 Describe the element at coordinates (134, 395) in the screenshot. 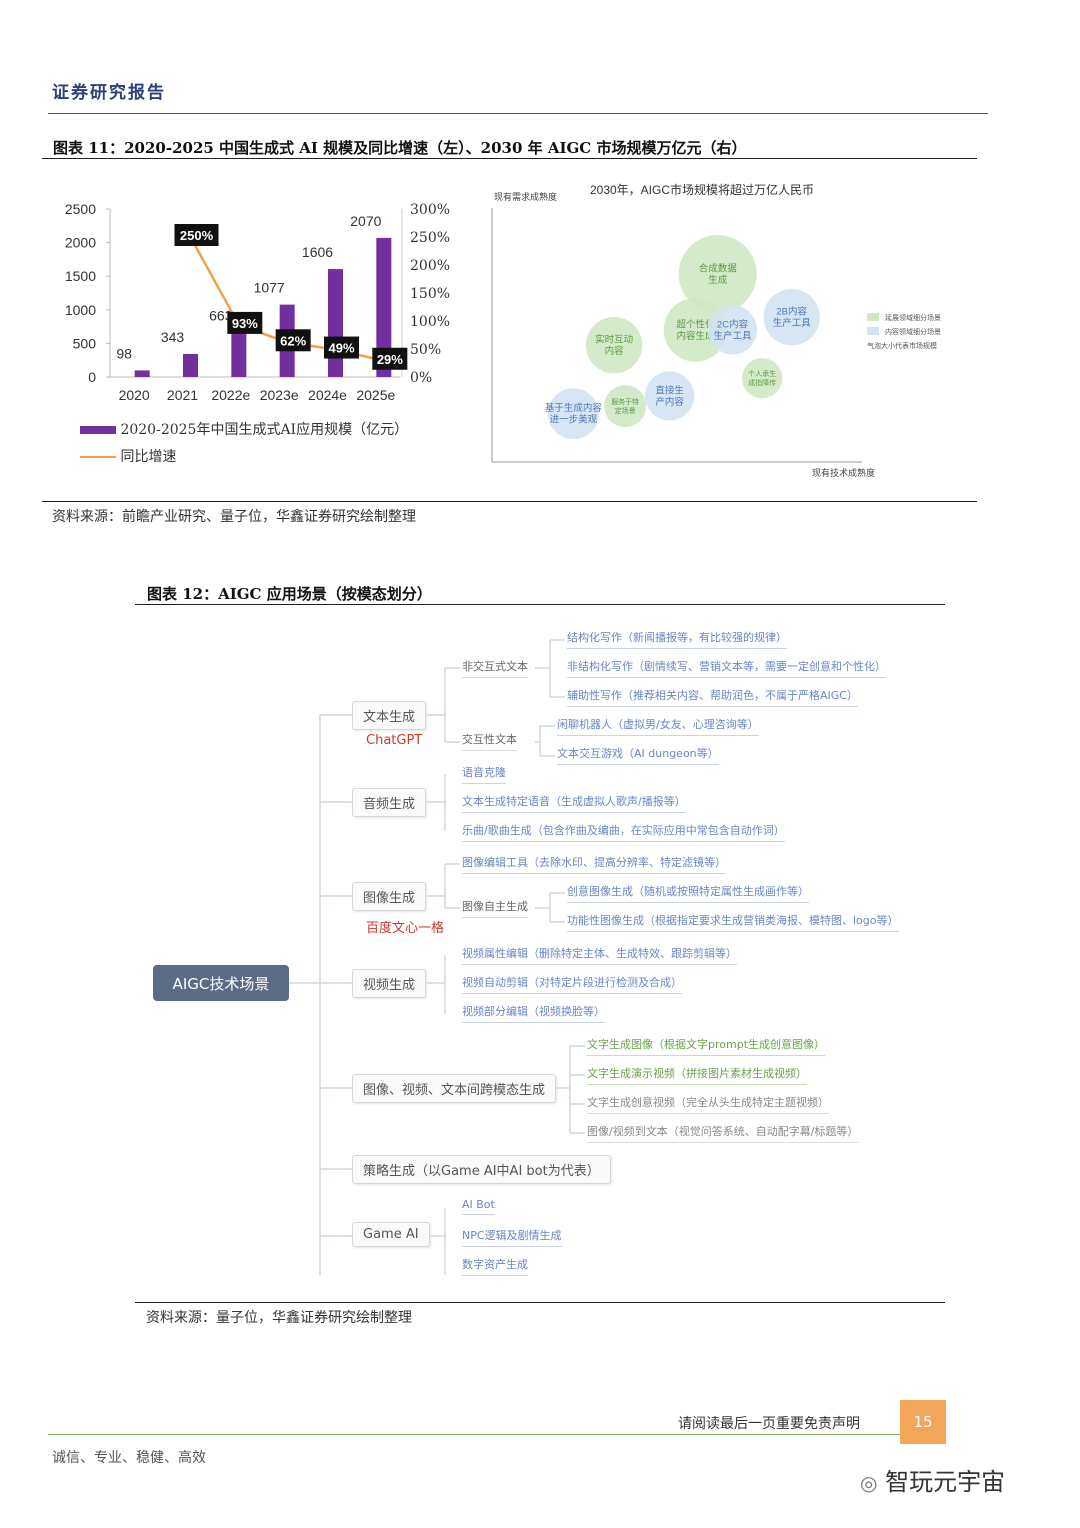

I see `x-tick-label: 2020` at that location.